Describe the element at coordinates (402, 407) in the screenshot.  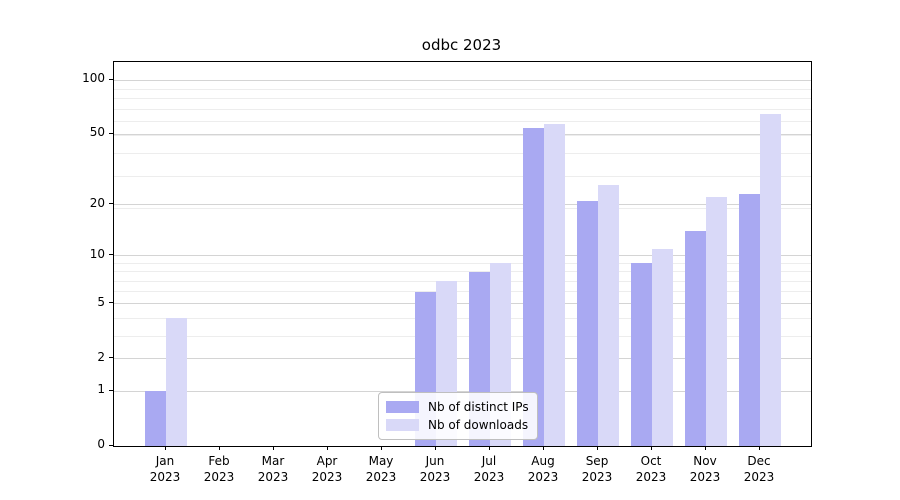
I see `legend-swatch-distinct-ips` at that location.